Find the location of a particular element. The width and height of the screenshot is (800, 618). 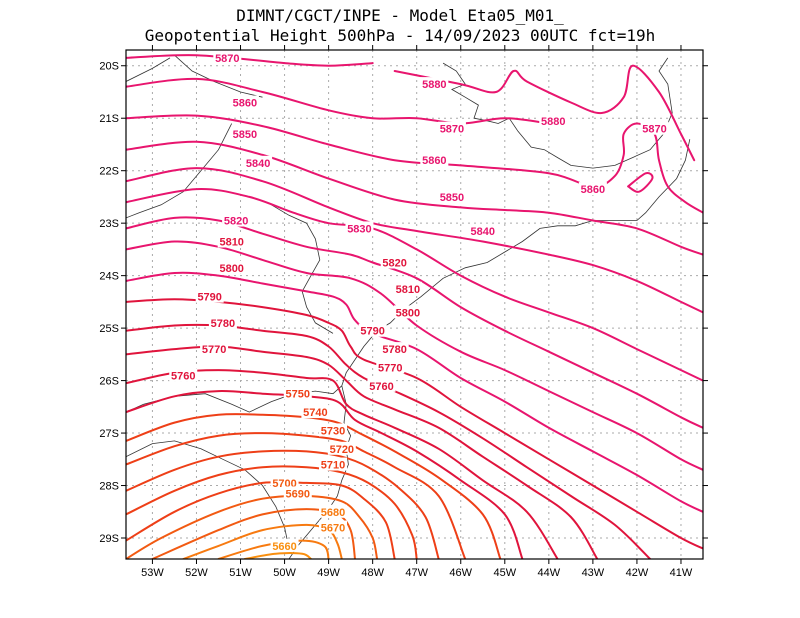

y-tick-label-0: 20S is located at coordinates (109, 67).